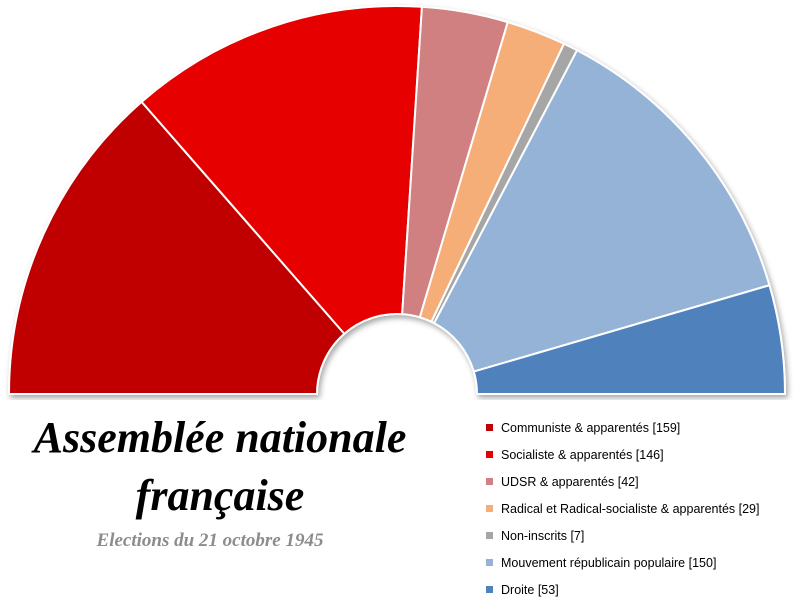  I want to click on legend-item-1: Communiste & apparentés [159], so click(622, 427).